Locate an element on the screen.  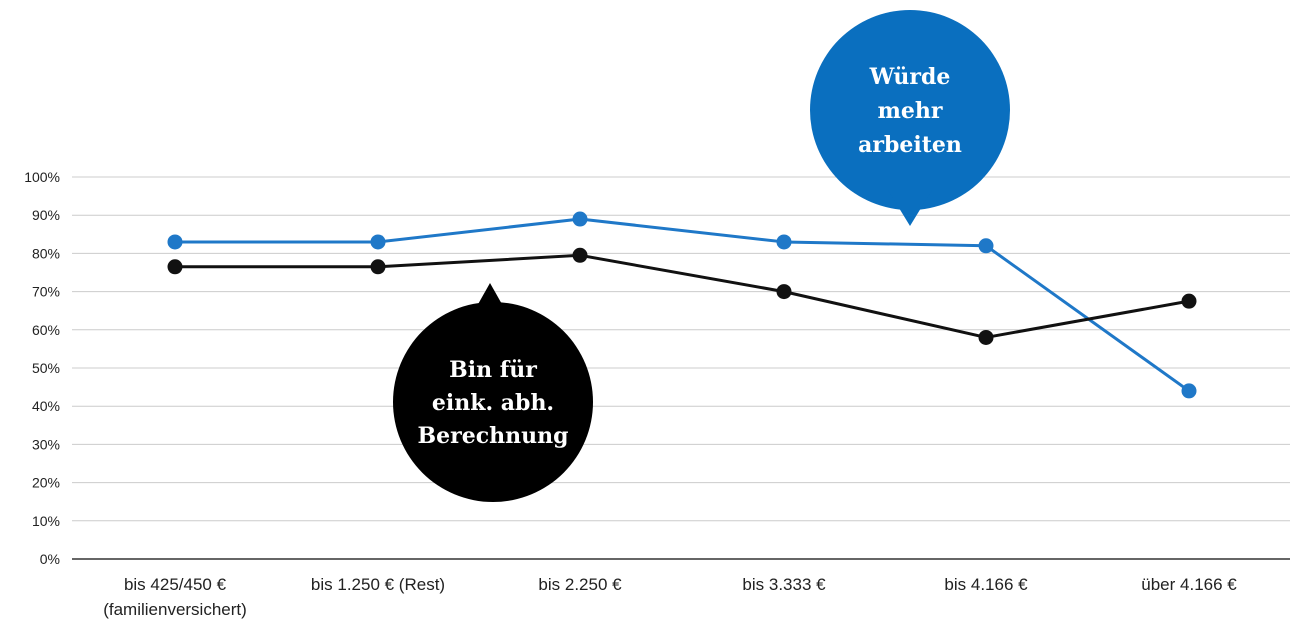
y-tick-label: 100% is located at coordinates (42, 177).